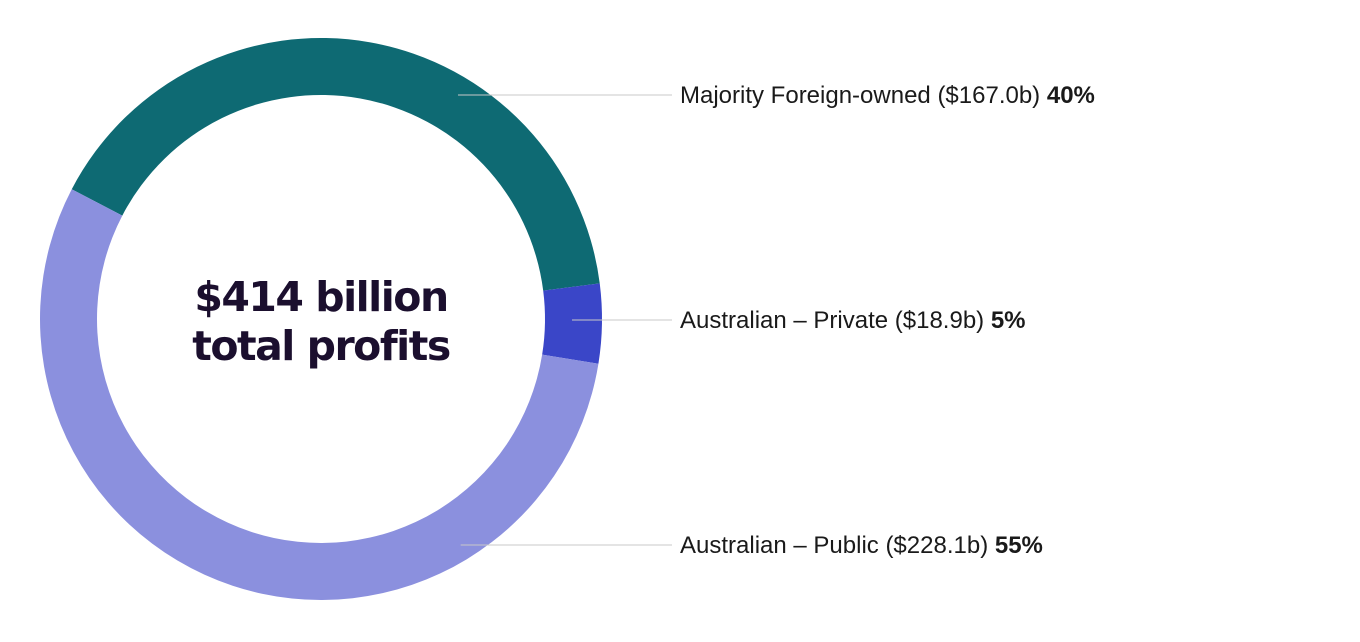 The width and height of the screenshot is (1360, 642). I want to click on slice-label-2: Australian – Private ($18.9b) 5%, so click(853, 320).